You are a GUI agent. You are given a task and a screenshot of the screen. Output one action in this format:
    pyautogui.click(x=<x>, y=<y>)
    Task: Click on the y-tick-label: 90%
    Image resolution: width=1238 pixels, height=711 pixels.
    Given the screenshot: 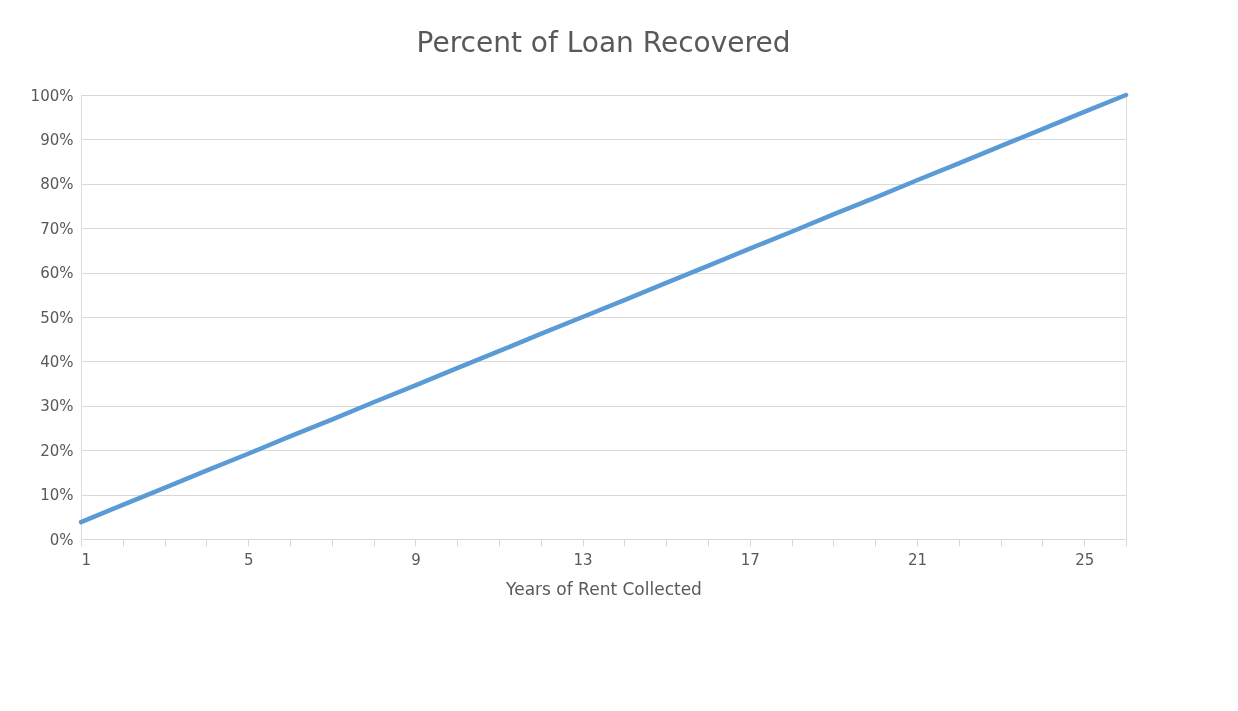 What is the action you would take?
    pyautogui.click(x=57, y=139)
    